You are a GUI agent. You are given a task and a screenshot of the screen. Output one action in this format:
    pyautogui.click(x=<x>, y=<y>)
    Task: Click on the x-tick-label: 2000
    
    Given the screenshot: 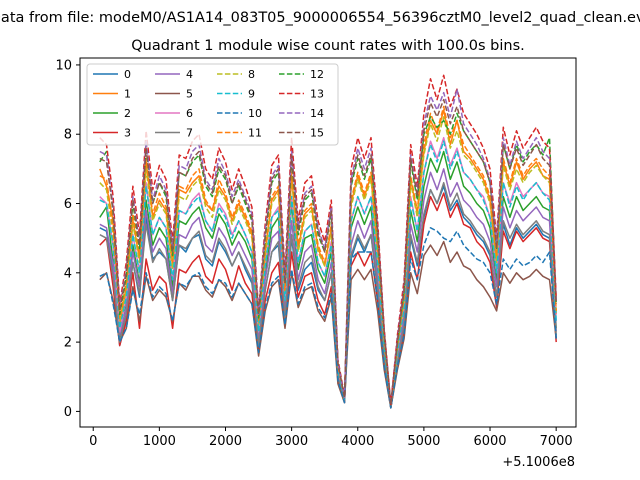 What is the action you would take?
    pyautogui.click(x=225, y=441)
    